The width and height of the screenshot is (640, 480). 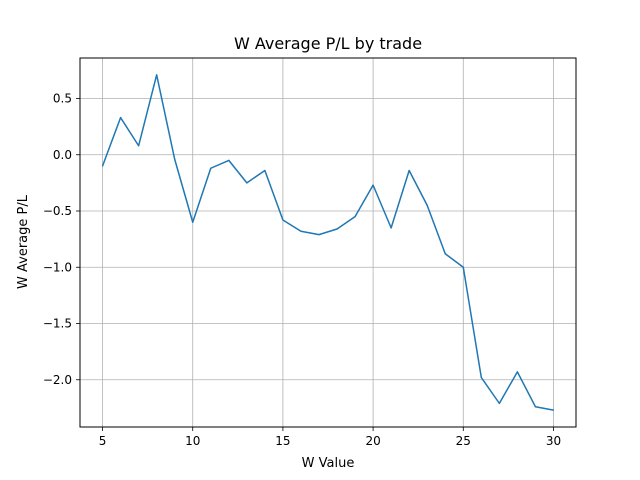 I want to click on x-tick-label: 25, so click(x=463, y=441).